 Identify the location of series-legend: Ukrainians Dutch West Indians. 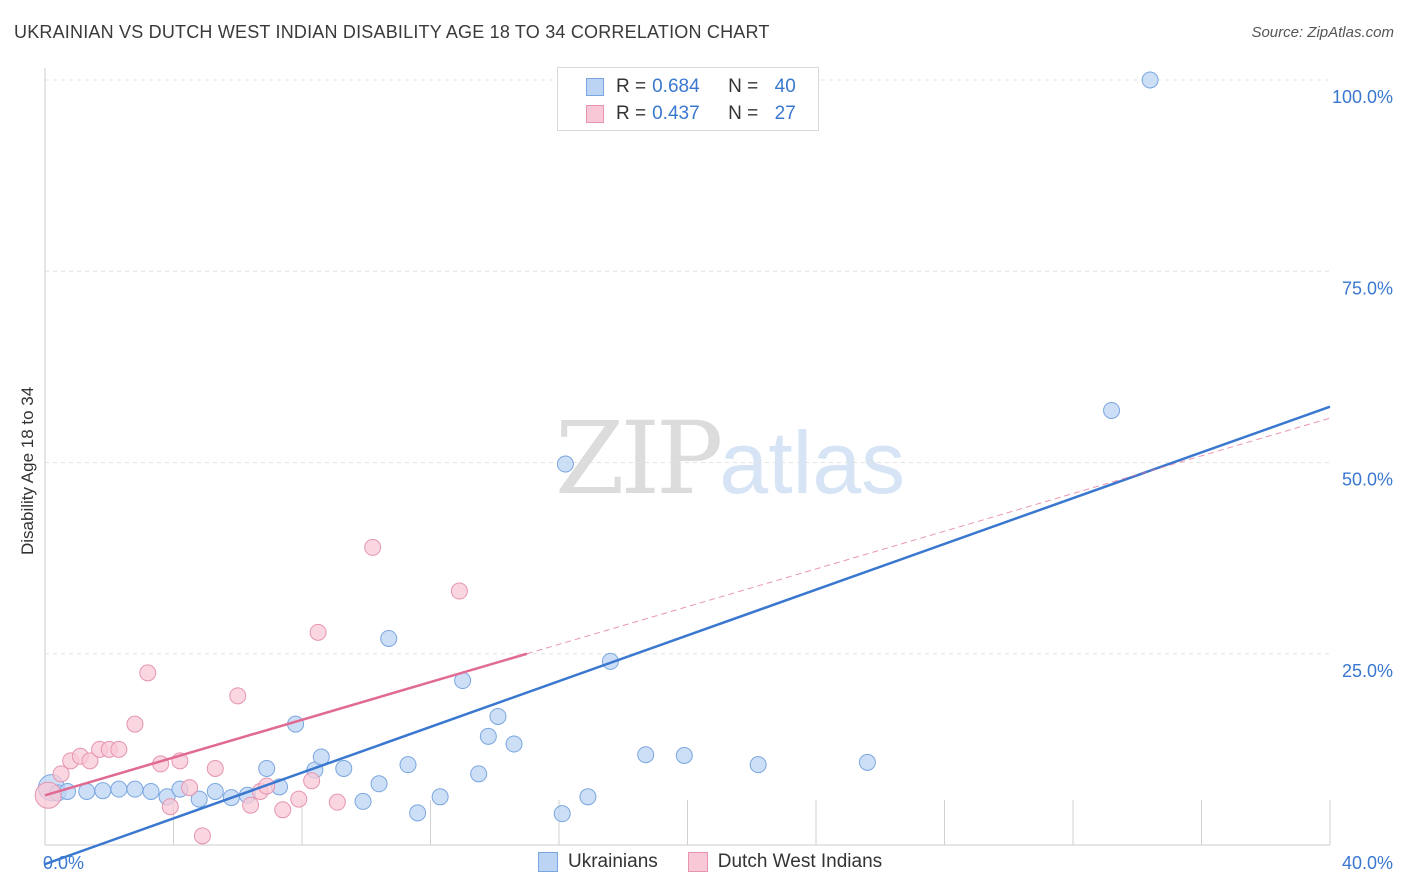
(725, 862).